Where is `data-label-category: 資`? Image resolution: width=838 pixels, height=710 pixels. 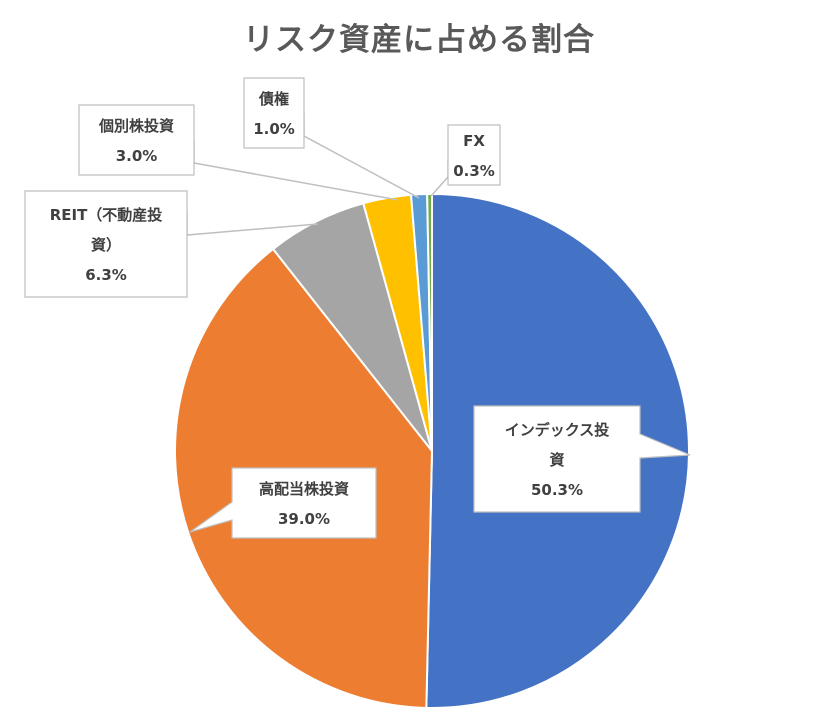
data-label-category: 資 is located at coordinates (556, 460).